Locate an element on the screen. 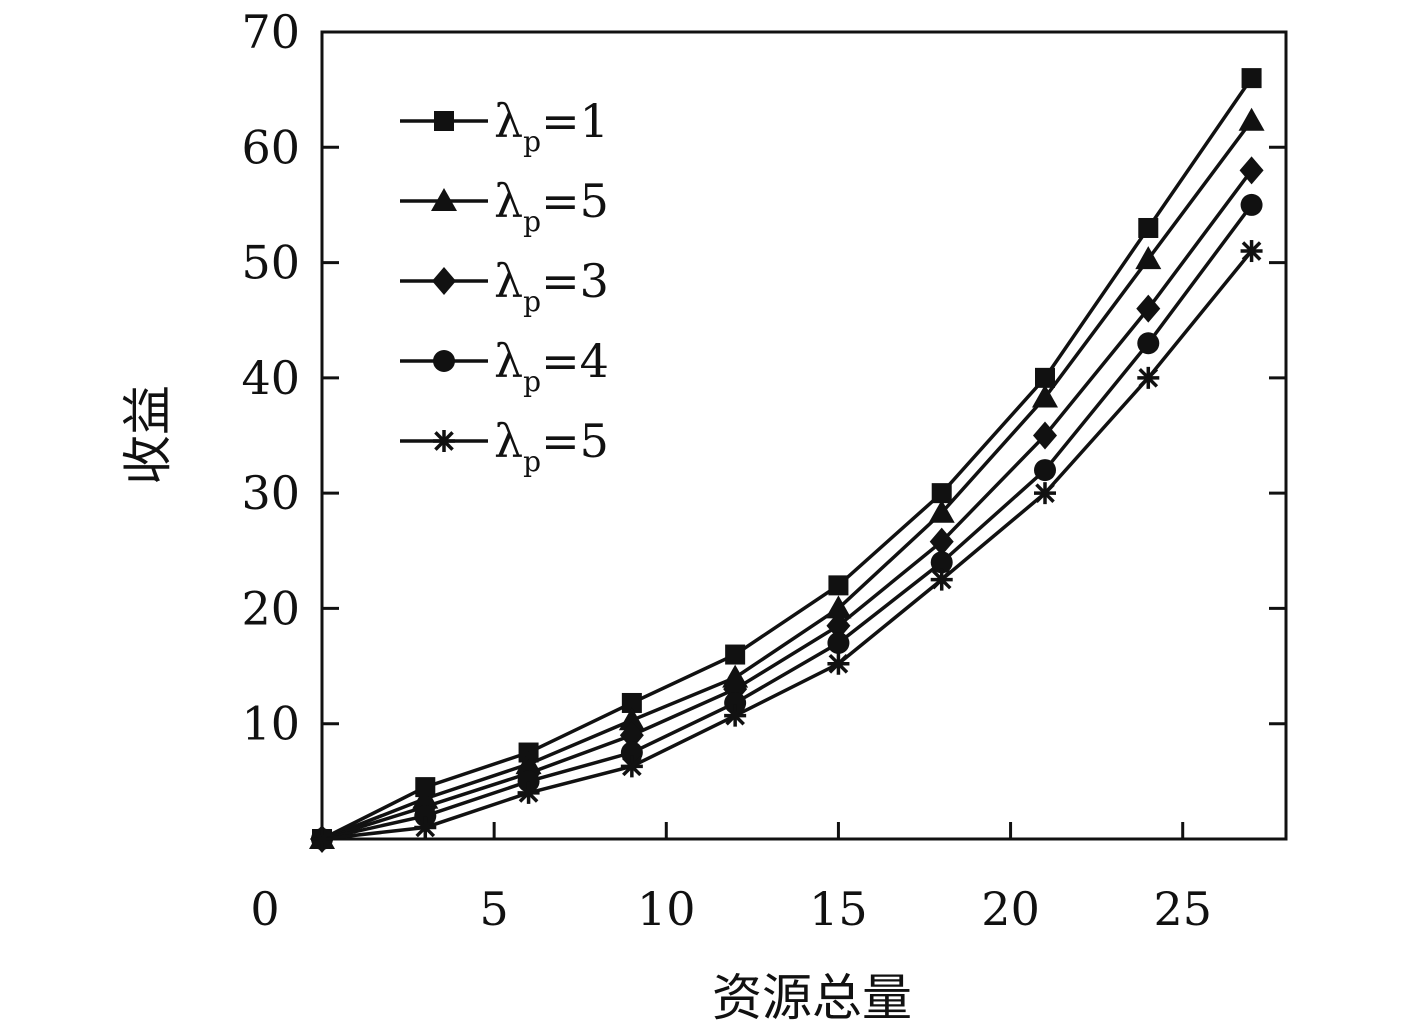 This screenshot has height=1033, width=1417. legend: λp=1 λp=5 λp=3 λp=4 λp=5 is located at coordinates (504, 286).